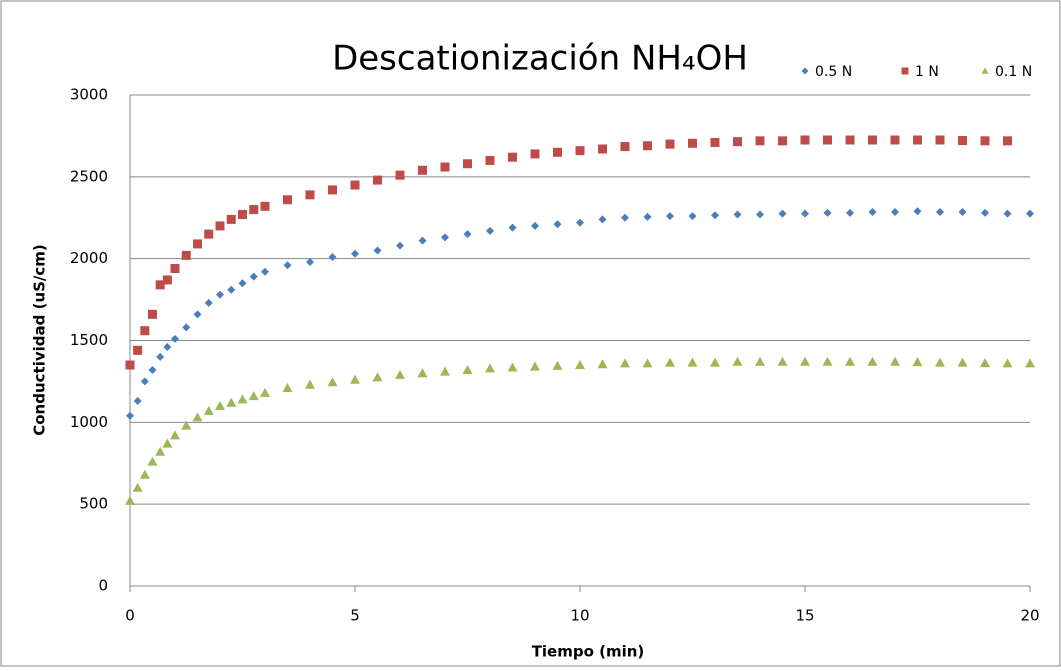 This screenshot has width=1061, height=671. What do you see at coordinates (588, 652) in the screenshot?
I see `x-axis-label: Tiempo (min)` at bounding box center [588, 652].